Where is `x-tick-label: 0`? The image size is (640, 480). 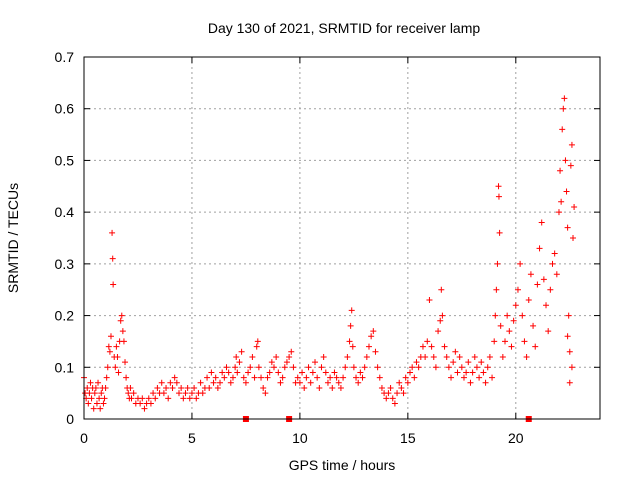 x-tick-label: 0 is located at coordinates (84, 438).